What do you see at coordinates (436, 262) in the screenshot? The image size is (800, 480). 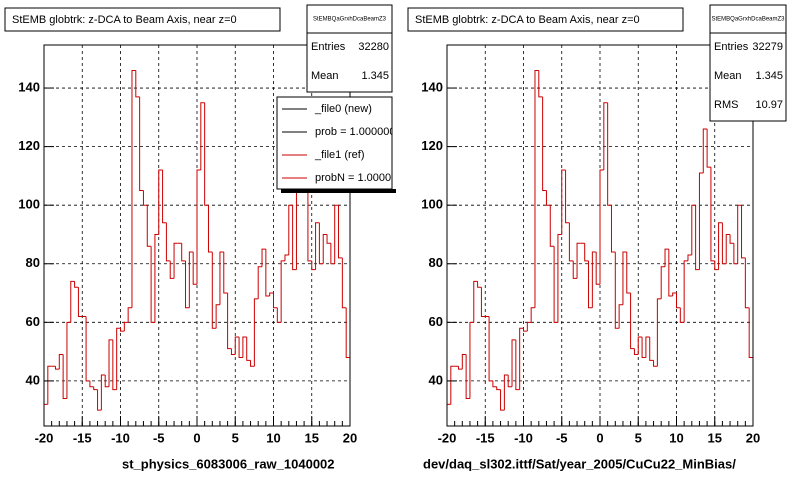 I see `y-tick-label: 80` at bounding box center [436, 262].